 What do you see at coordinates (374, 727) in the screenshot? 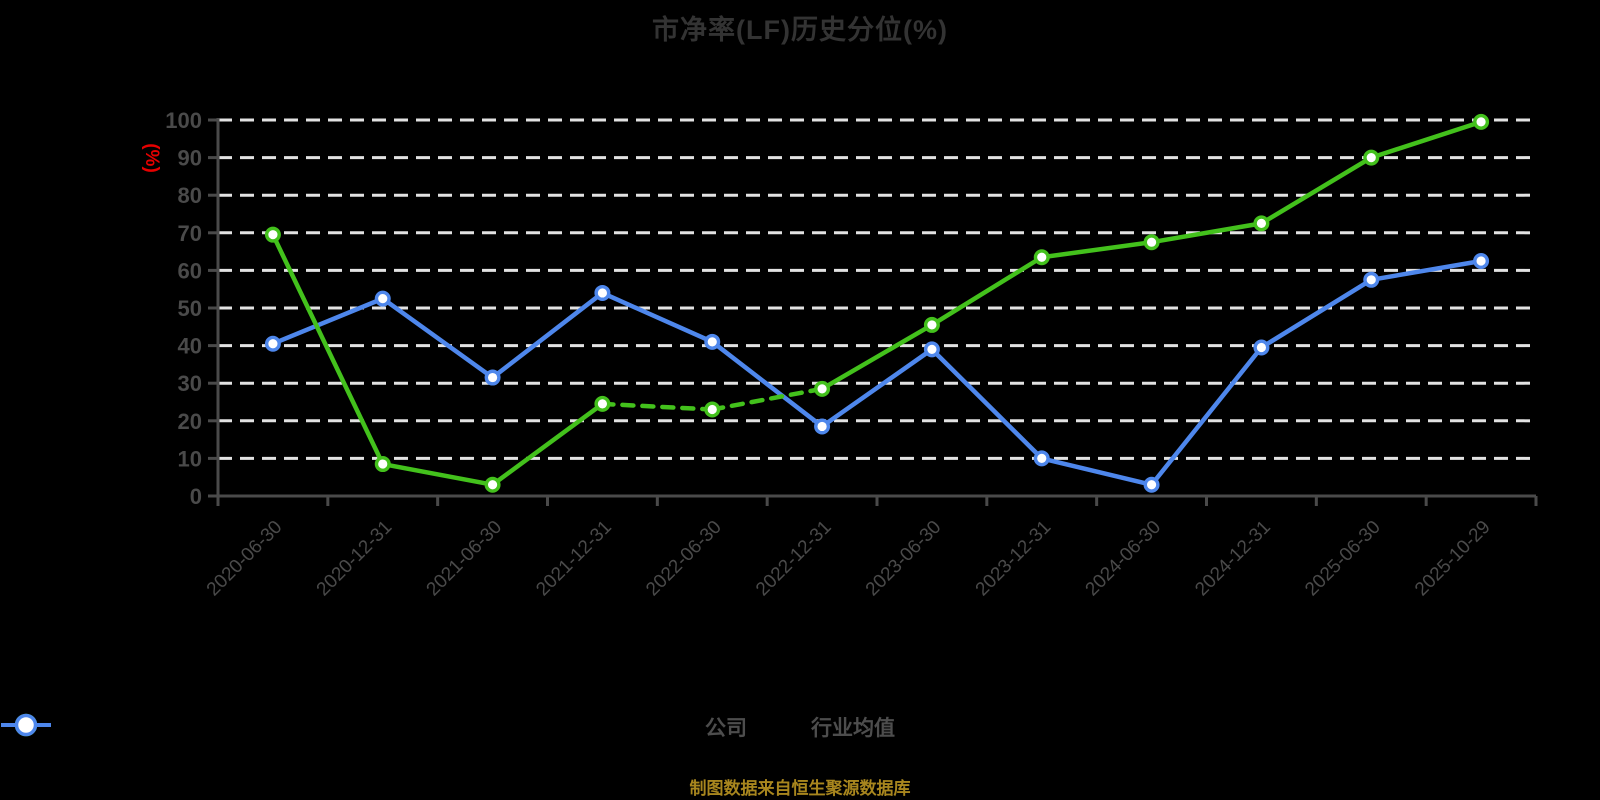
I see `legend-item-company: 公司` at bounding box center [374, 727].